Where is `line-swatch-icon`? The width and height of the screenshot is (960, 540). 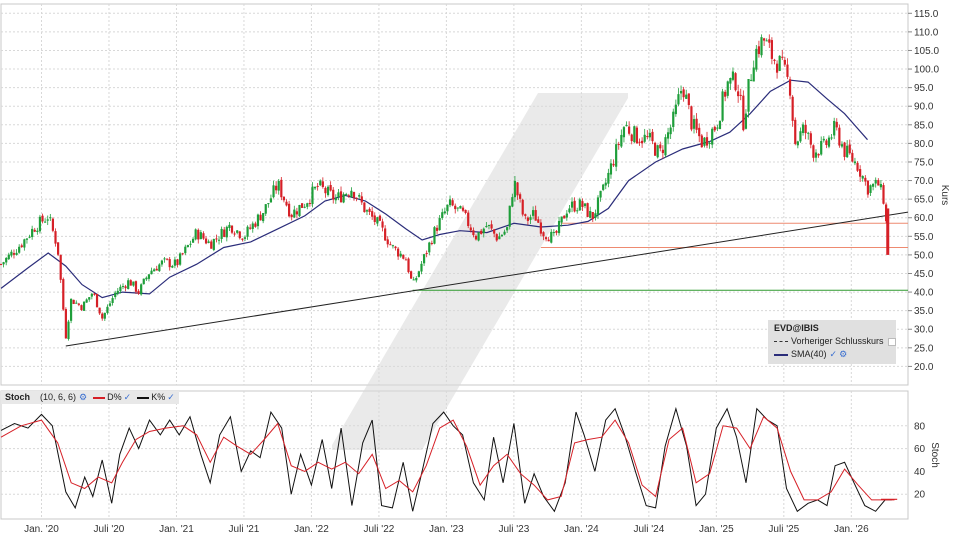 line-swatch-icon is located at coordinates (781, 354).